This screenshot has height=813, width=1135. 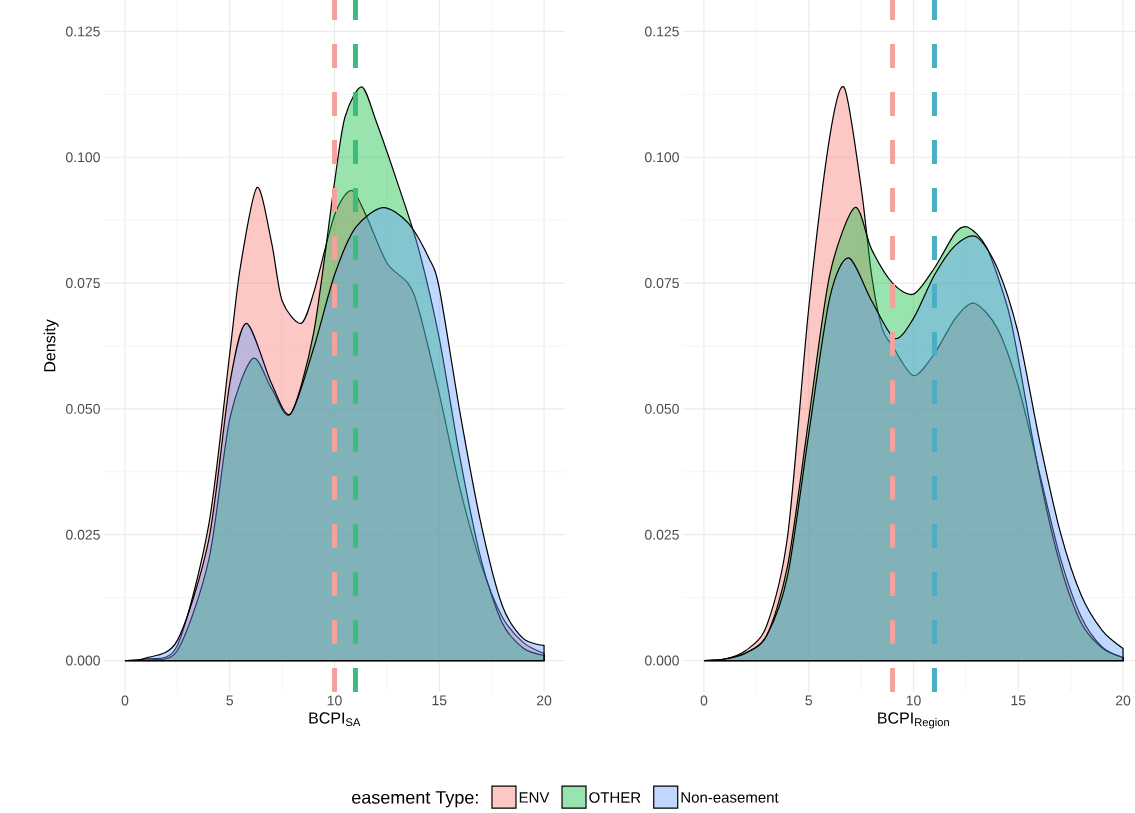 I want to click on legend-label: Non-easement, so click(x=730, y=797).